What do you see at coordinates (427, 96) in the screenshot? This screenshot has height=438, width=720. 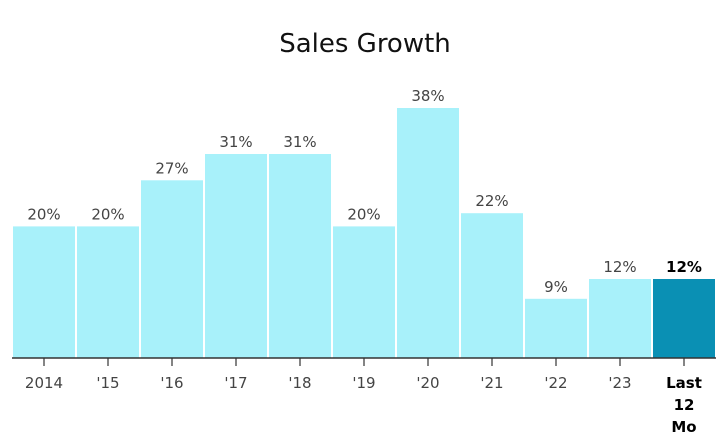 I see `value-label-6: 38%` at bounding box center [427, 96].